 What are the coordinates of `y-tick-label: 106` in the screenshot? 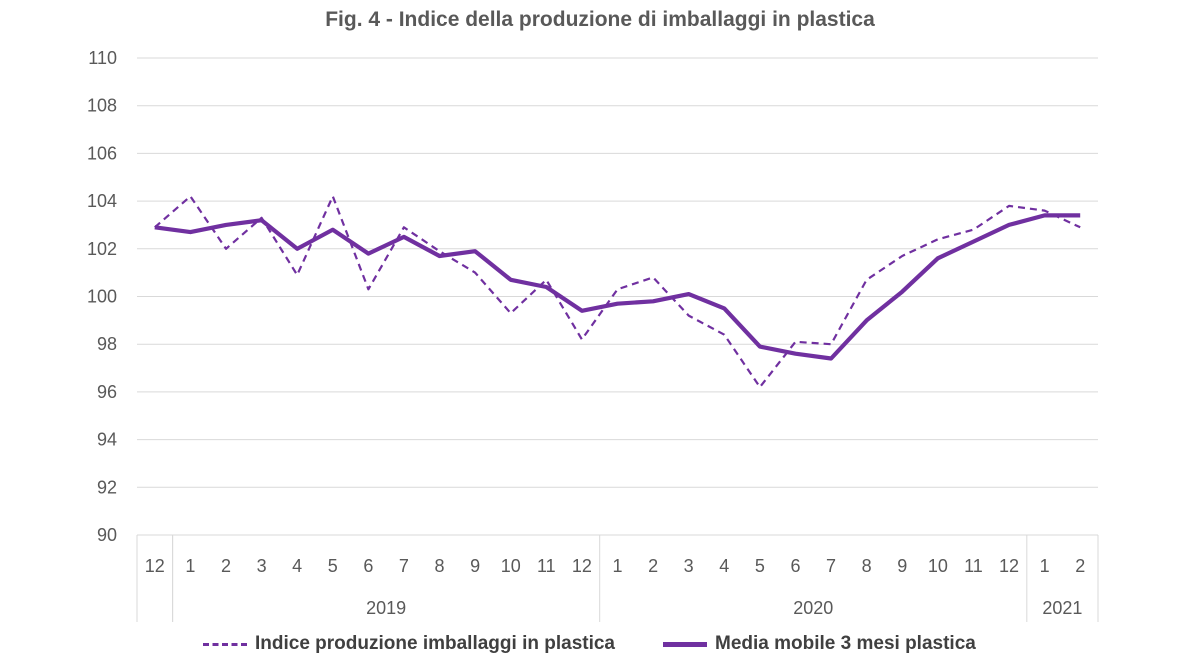 It's located at (102, 153).